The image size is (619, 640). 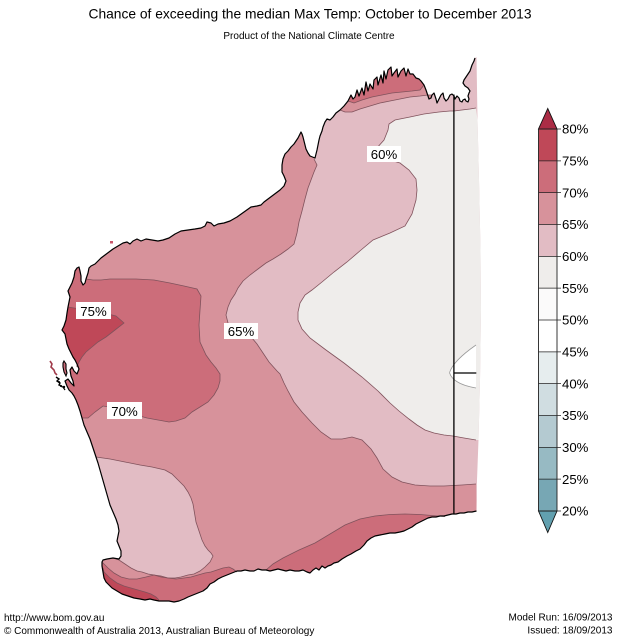 What do you see at coordinates (575, 129) in the screenshot?
I see `svg-text: 80%` at bounding box center [575, 129].